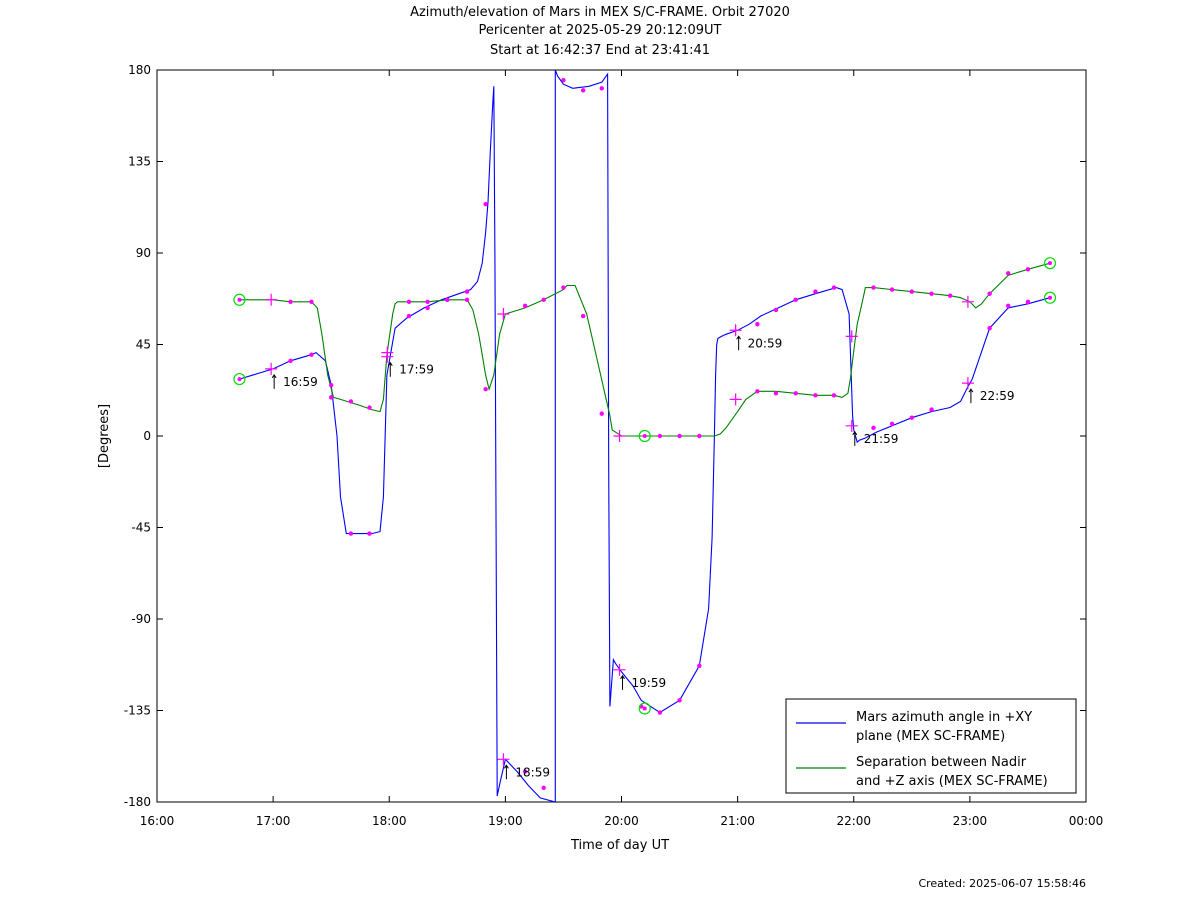  Describe the element at coordinates (600, 30) in the screenshot. I see `chart-subtitle-pericenter: Pericenter at 2025-05-29 20:12:09UT` at that location.